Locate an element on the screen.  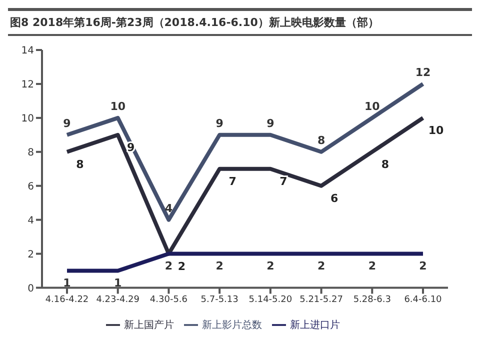
chart-title: 图8 2018年第16周-第23周（2018.4.16-6.10）新上映电影数量（部） is located at coordinates (240, 22).